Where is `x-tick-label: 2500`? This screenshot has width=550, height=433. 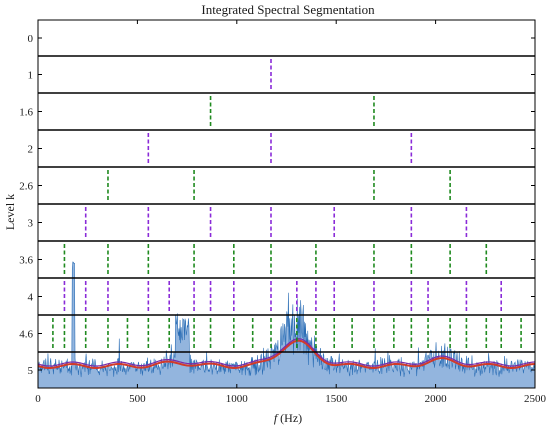
x-tick-label: 2500 is located at coordinates (535, 399).